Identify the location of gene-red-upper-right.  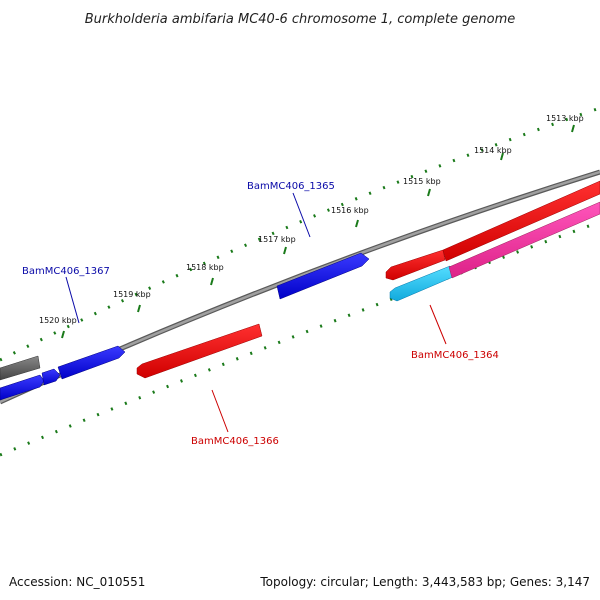
(521, 221).